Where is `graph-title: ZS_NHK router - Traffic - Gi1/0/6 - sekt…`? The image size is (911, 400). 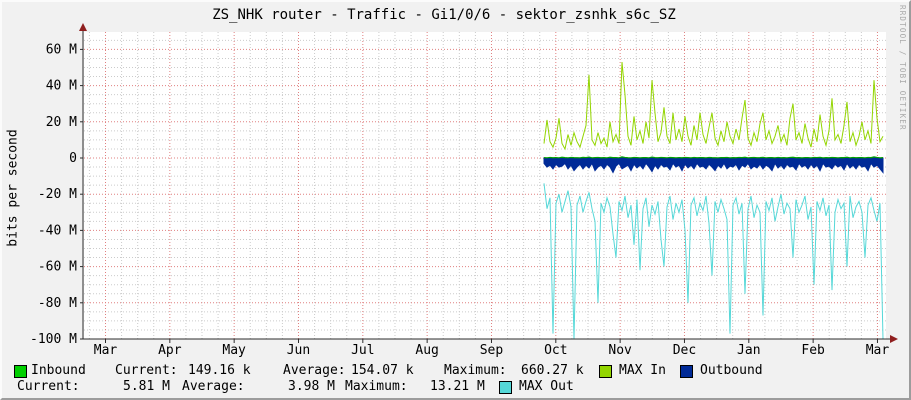 graph-title: ZS_NHK router - Traffic - Gi1/0/6 - sekt… is located at coordinates (444, 15).